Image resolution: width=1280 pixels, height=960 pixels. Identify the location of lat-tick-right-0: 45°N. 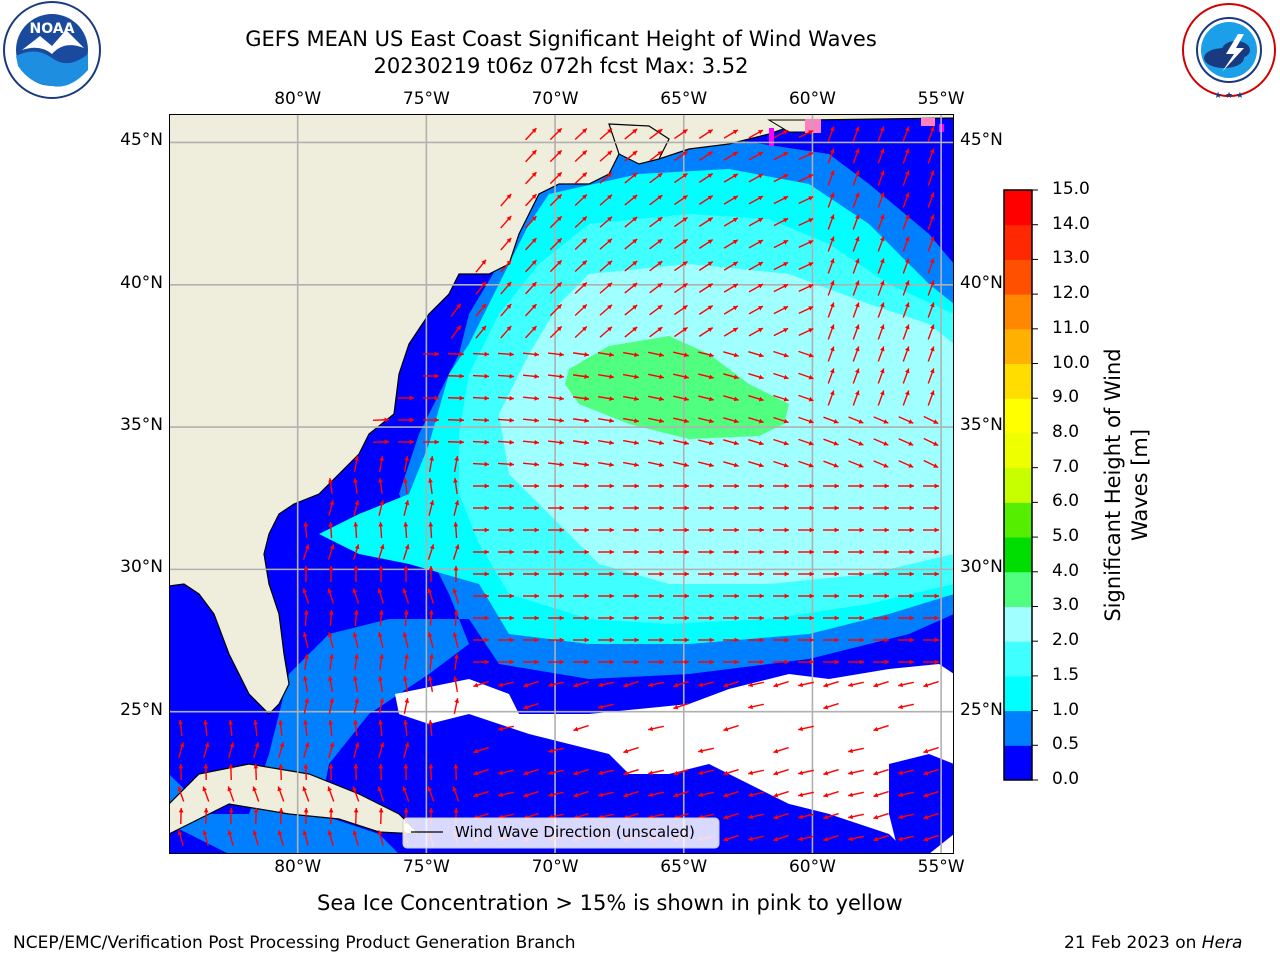
(981, 140).